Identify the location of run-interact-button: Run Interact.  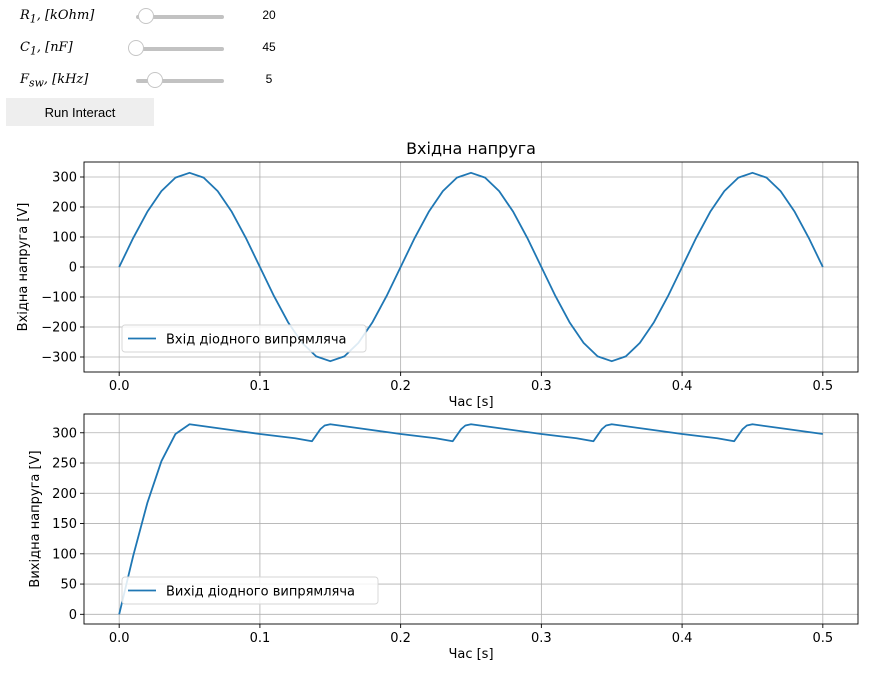
(80, 112).